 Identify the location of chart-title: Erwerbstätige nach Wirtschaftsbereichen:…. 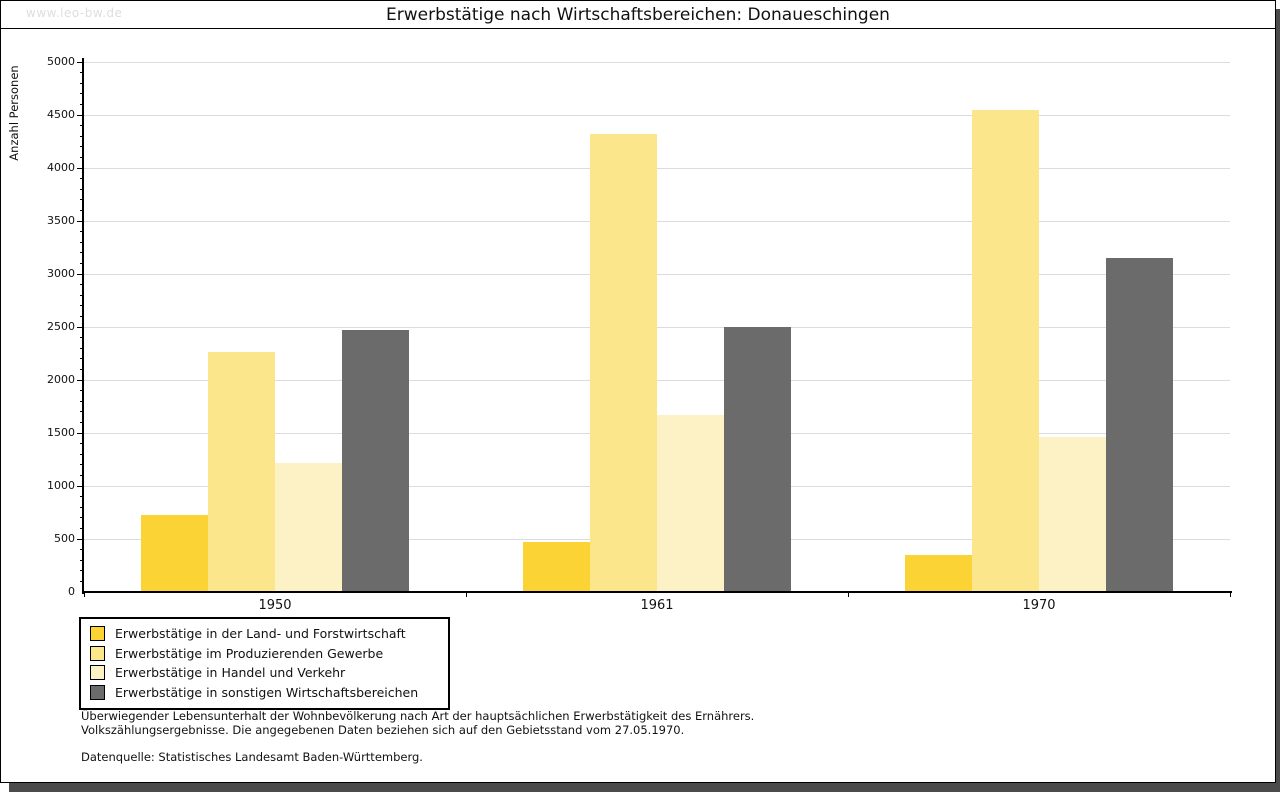
(638, 15).